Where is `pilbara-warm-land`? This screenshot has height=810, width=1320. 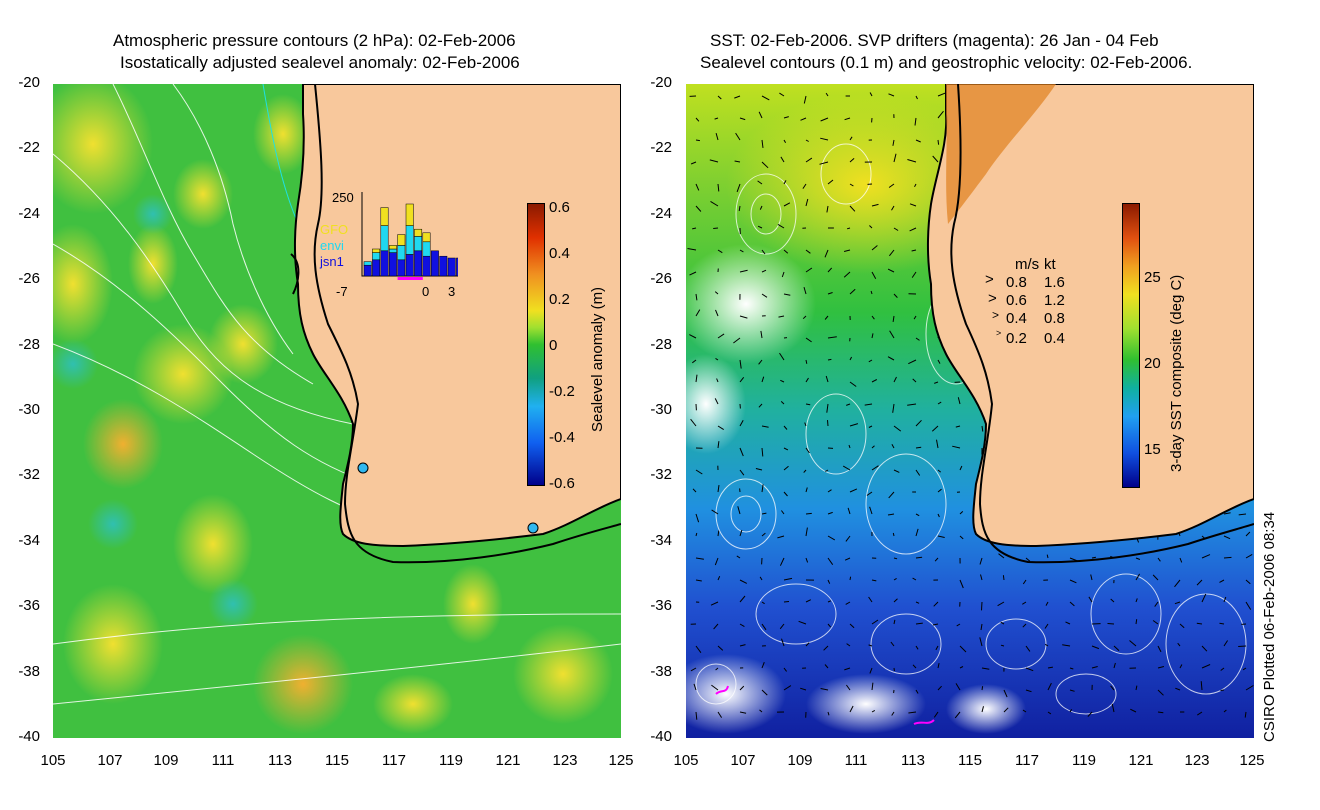
pilbara-warm-land is located at coordinates (1001, 154).